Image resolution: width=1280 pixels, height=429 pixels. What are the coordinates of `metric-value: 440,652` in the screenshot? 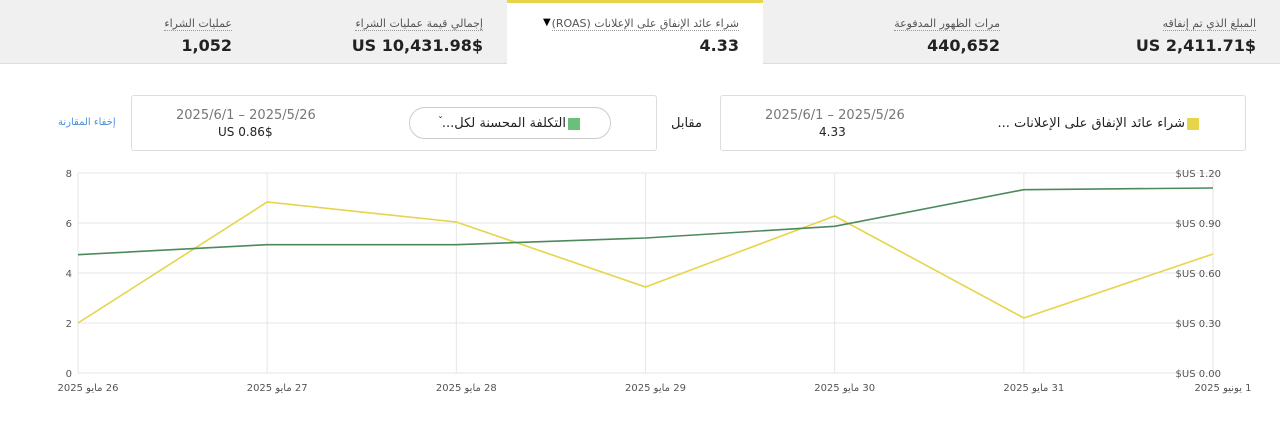 It's located at (963, 45).